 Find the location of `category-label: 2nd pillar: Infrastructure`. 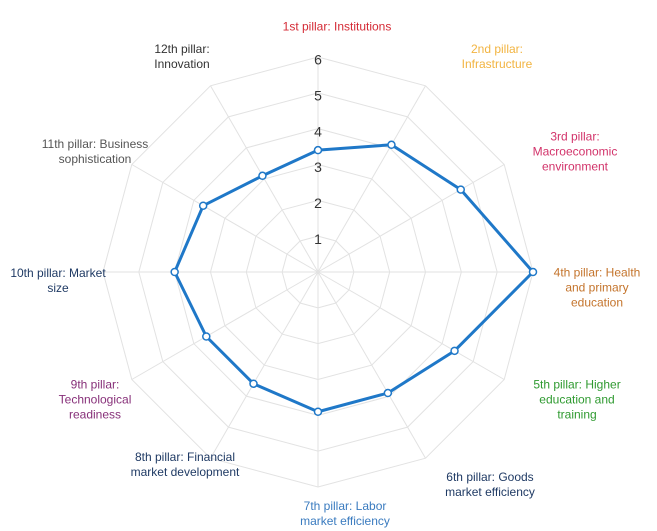

category-label: 2nd pillar: Infrastructure is located at coordinates (497, 56).